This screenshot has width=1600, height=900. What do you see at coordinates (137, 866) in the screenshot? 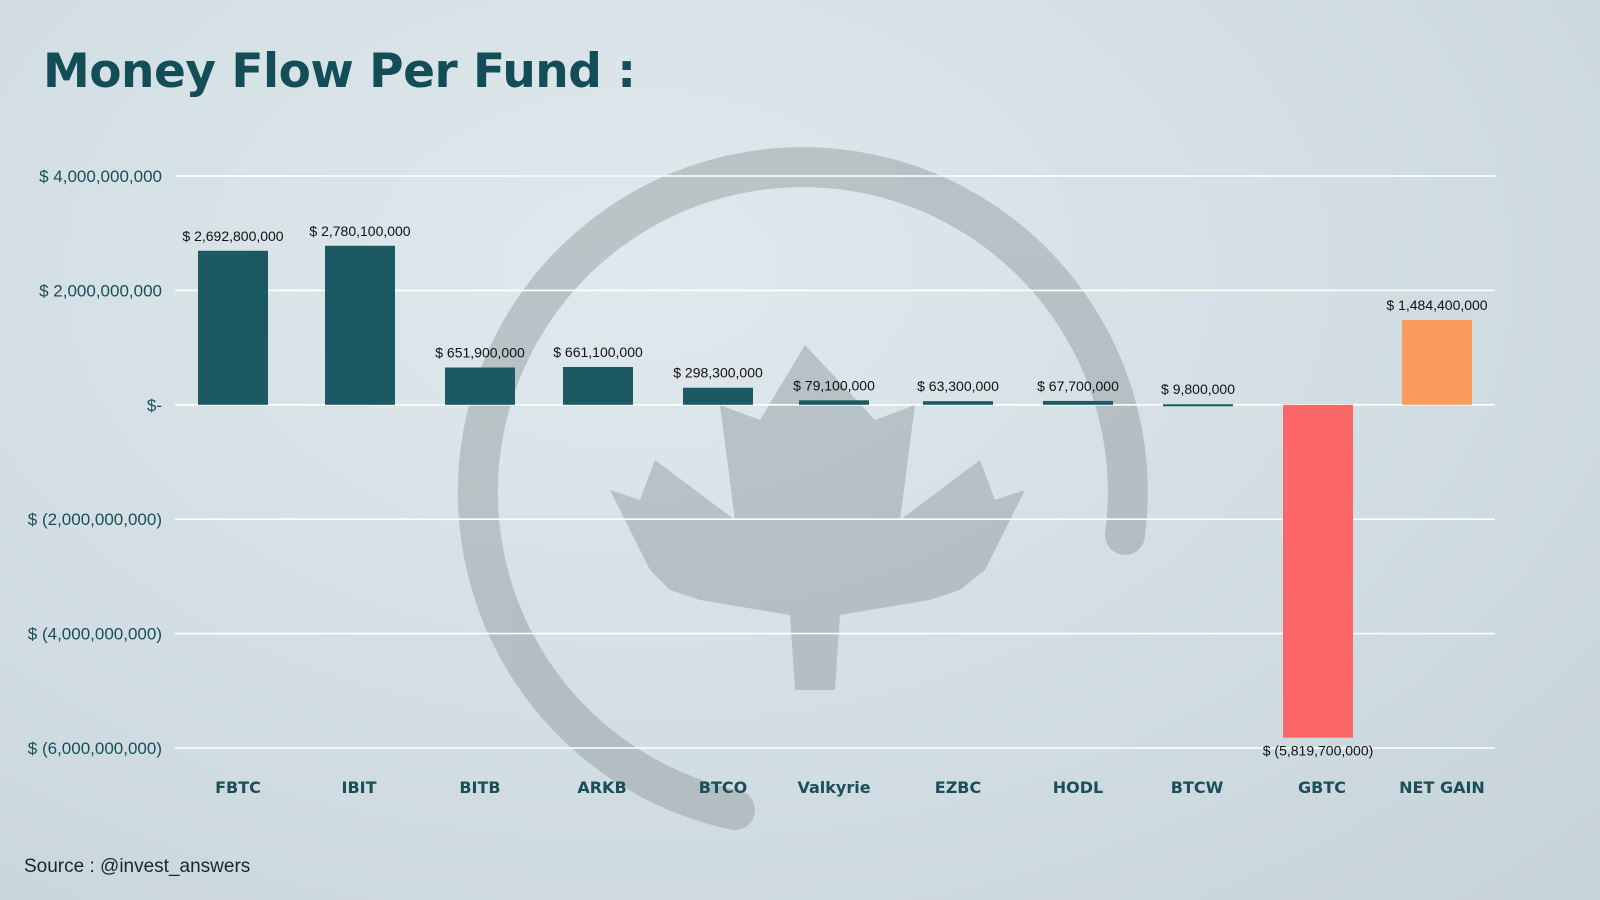
I see `source-caption: Source : @invest_answers` at bounding box center [137, 866].